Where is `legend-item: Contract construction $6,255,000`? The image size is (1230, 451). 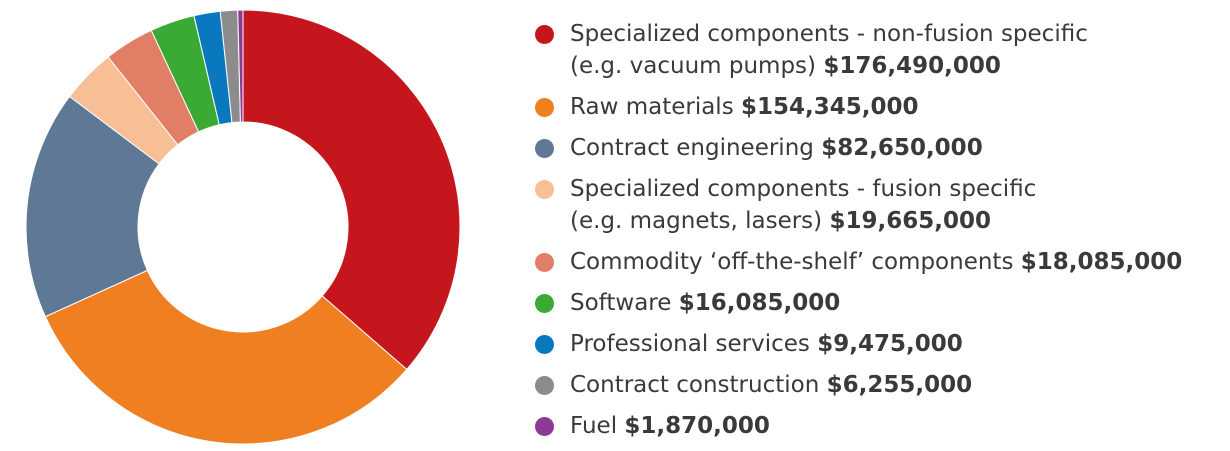
legend-item: Contract construction $6,255,000 is located at coordinates (857, 385).